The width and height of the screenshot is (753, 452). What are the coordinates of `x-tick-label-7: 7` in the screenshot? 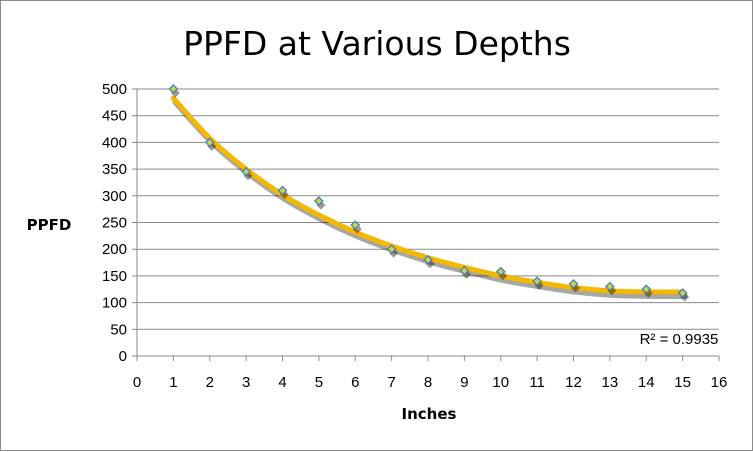 It's located at (391, 382).